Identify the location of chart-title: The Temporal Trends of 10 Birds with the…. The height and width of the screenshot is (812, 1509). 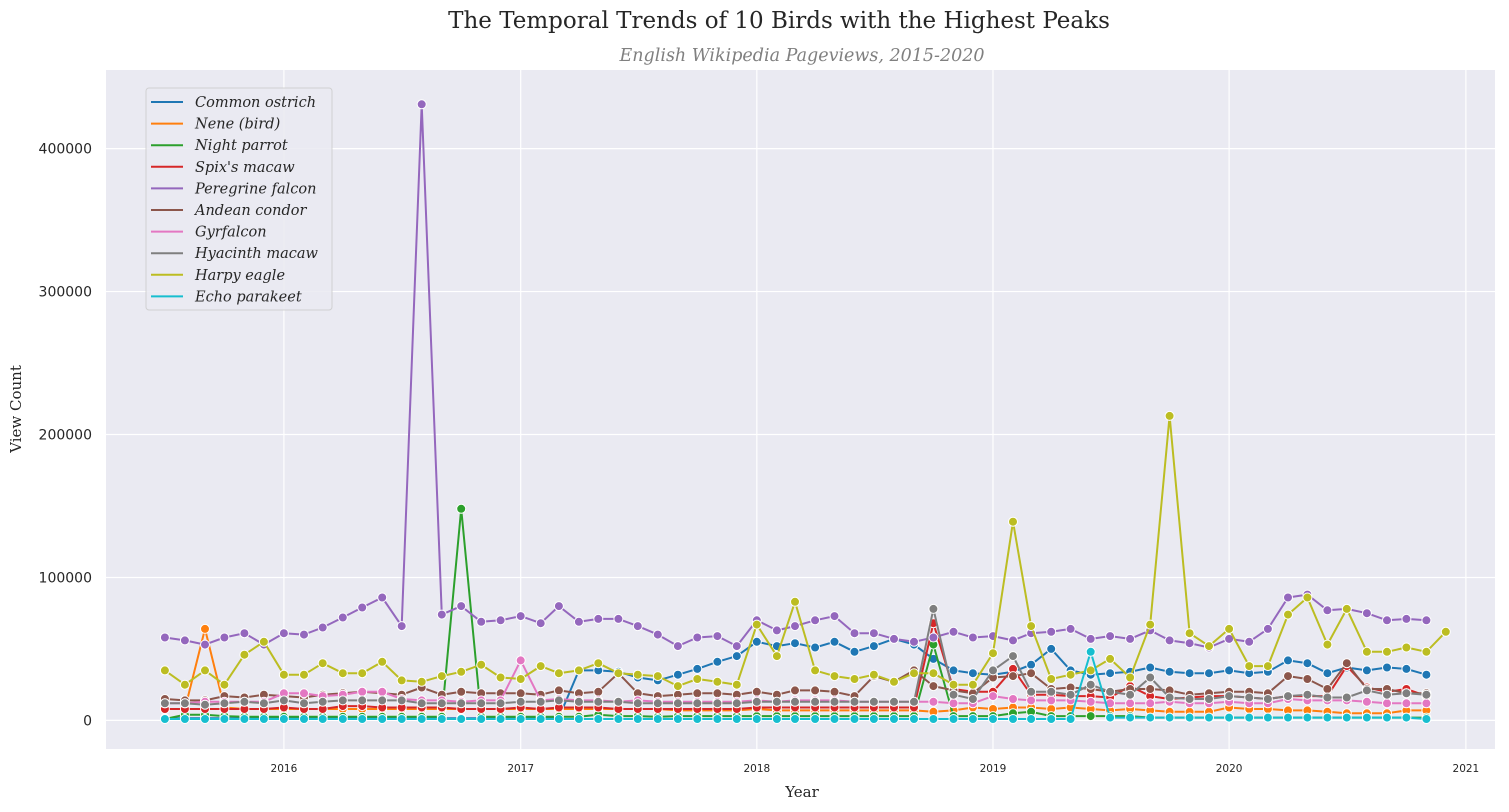
(779, 21).